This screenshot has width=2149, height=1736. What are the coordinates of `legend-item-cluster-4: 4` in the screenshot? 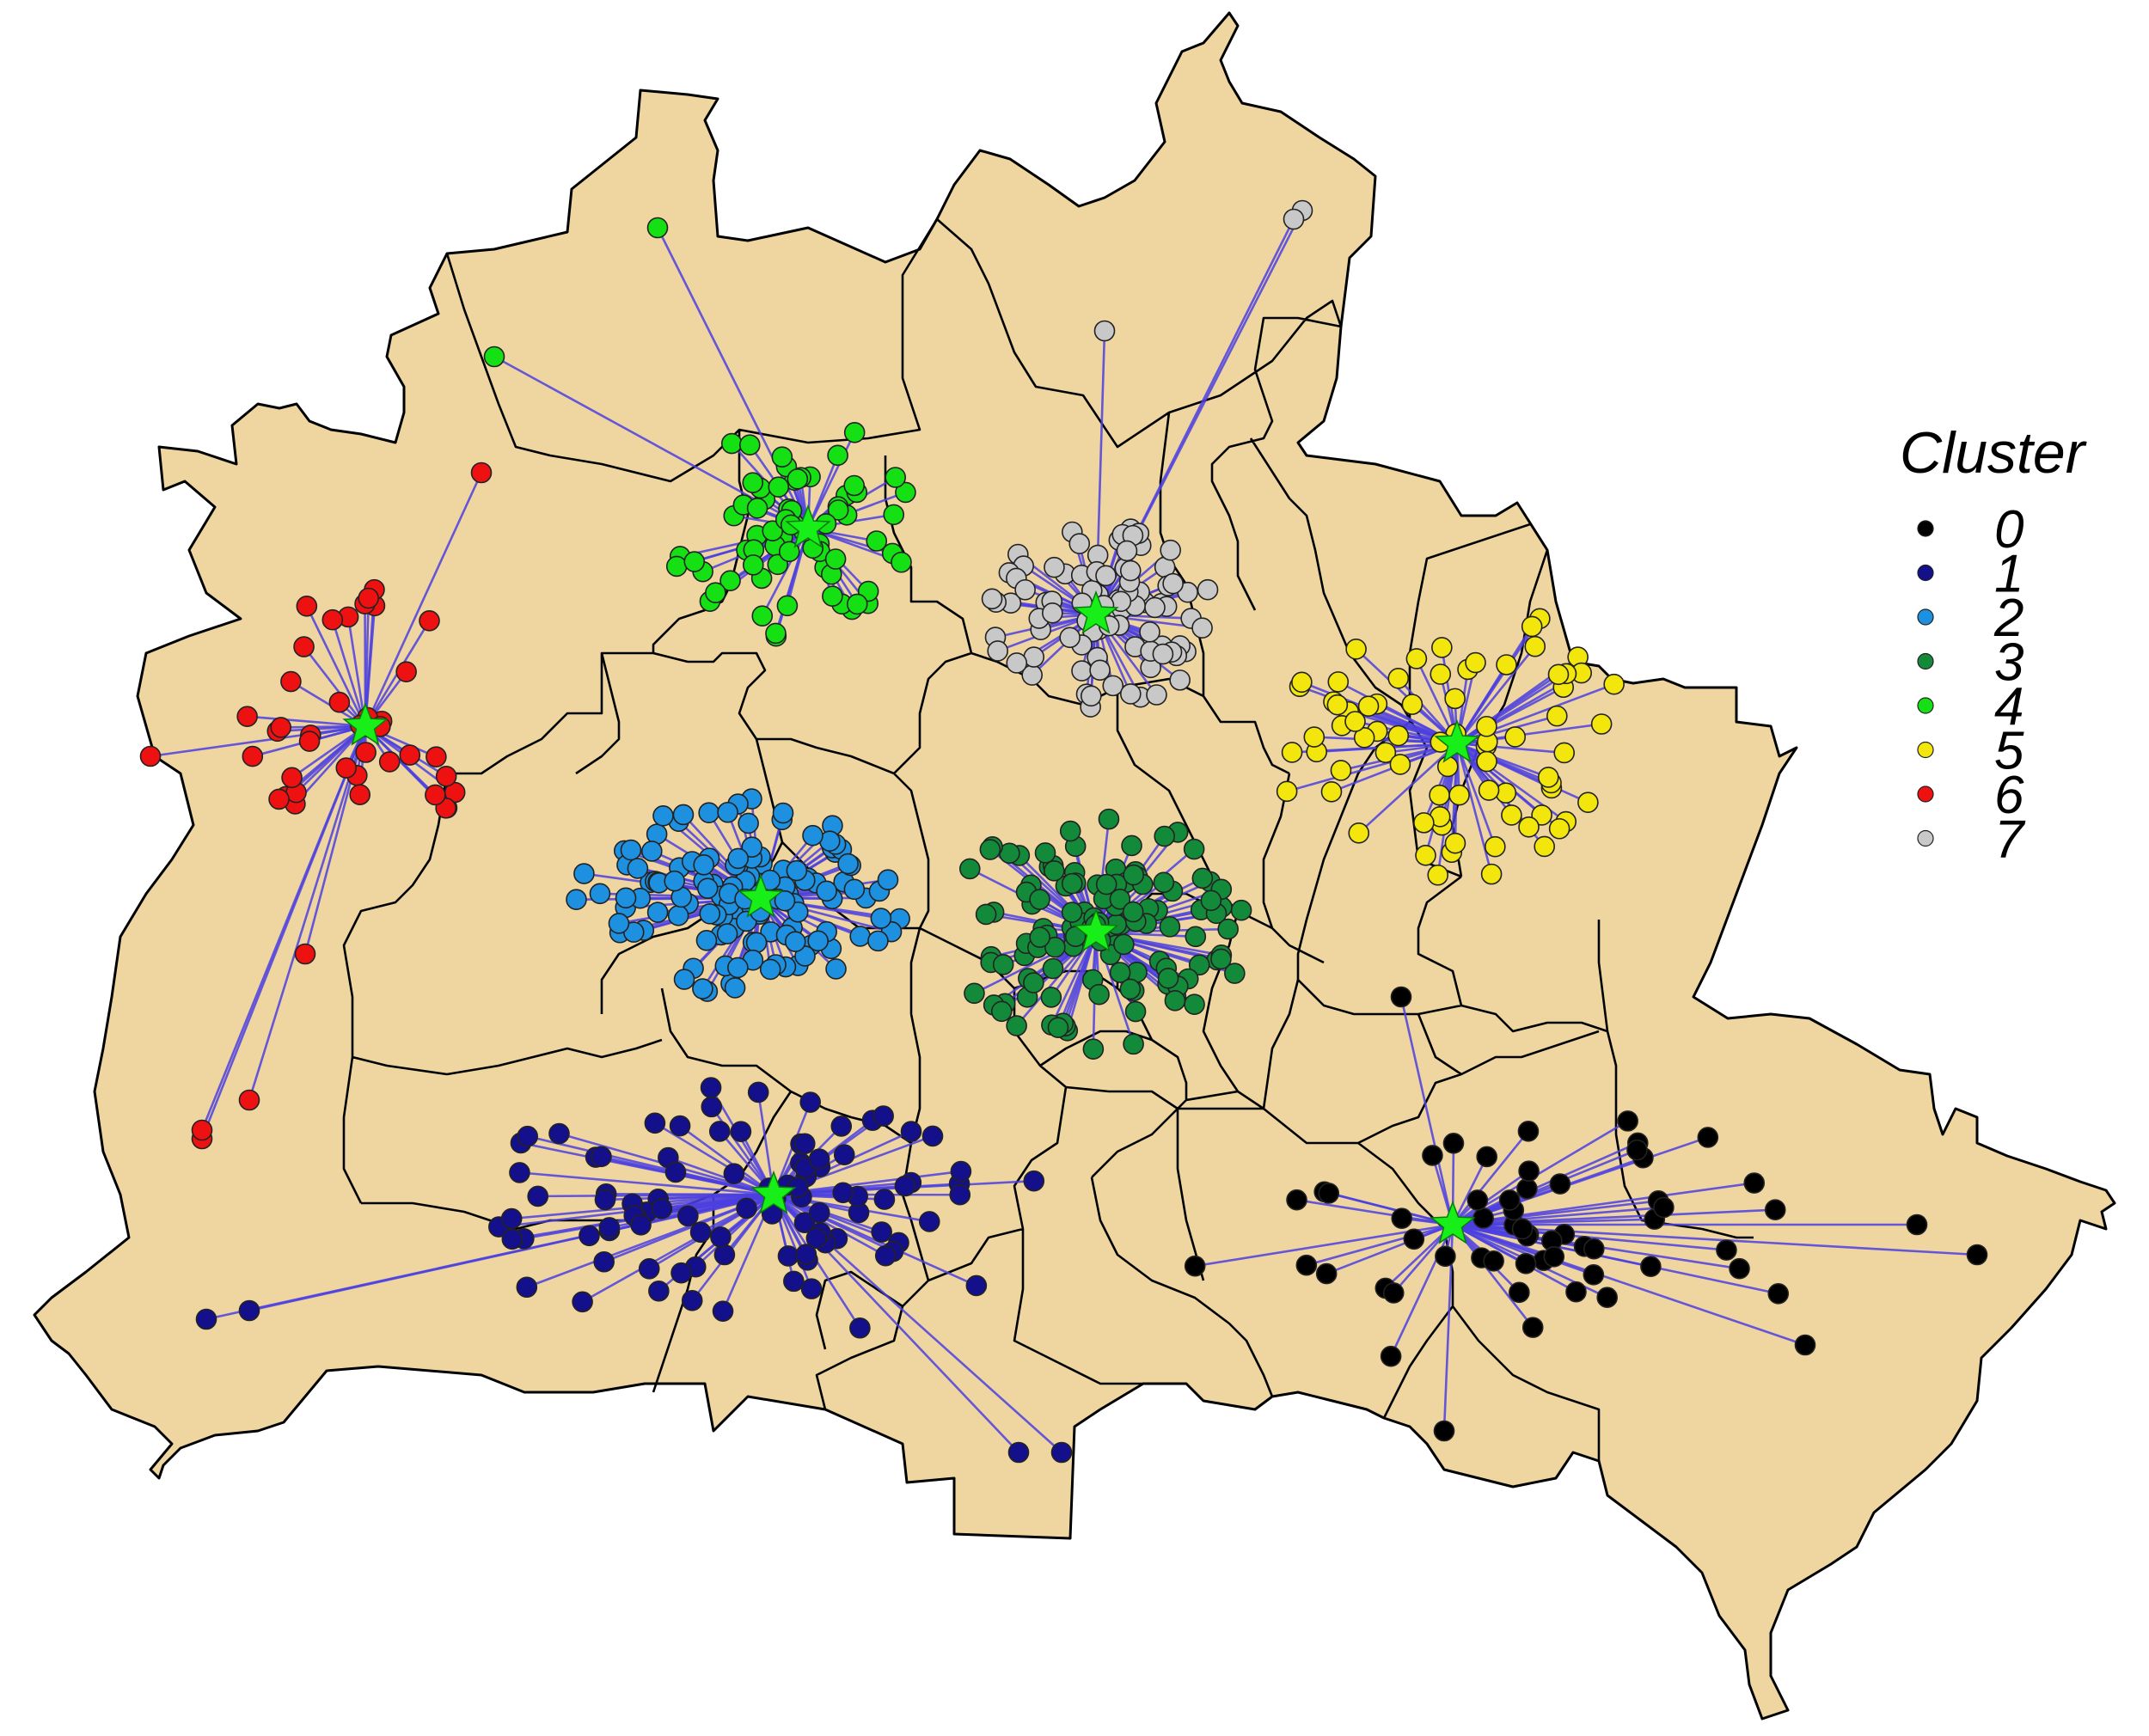 It's located at (1970, 707).